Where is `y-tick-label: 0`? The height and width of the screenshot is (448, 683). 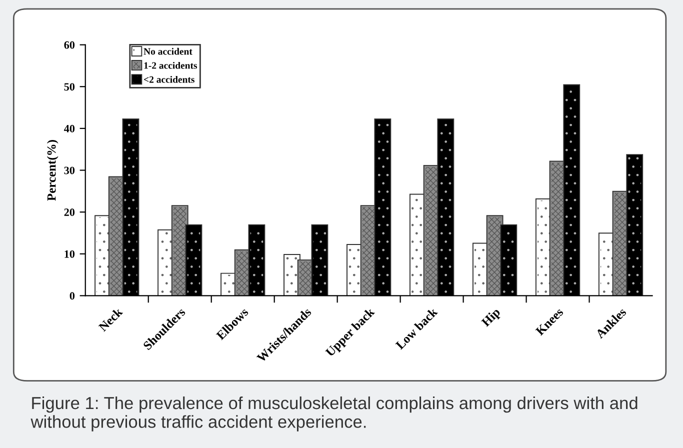 y-tick-label: 0 is located at coordinates (72, 296).